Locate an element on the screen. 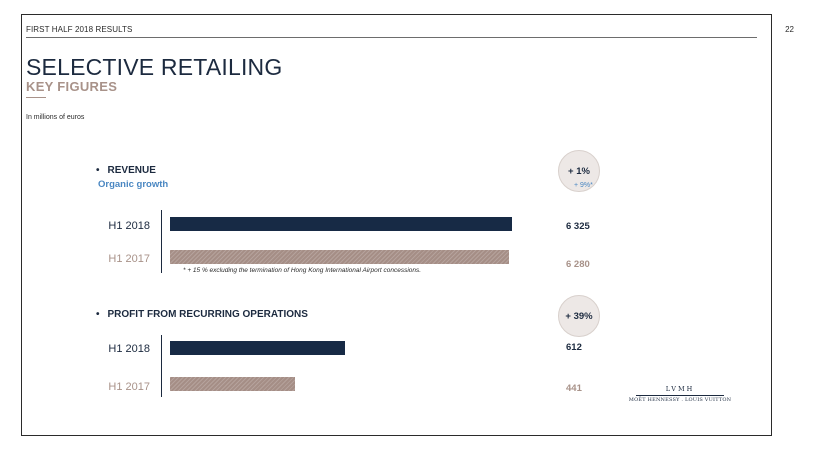 This screenshot has width=816, height=468. profit-value-h1-2018: 612 is located at coordinates (574, 347).